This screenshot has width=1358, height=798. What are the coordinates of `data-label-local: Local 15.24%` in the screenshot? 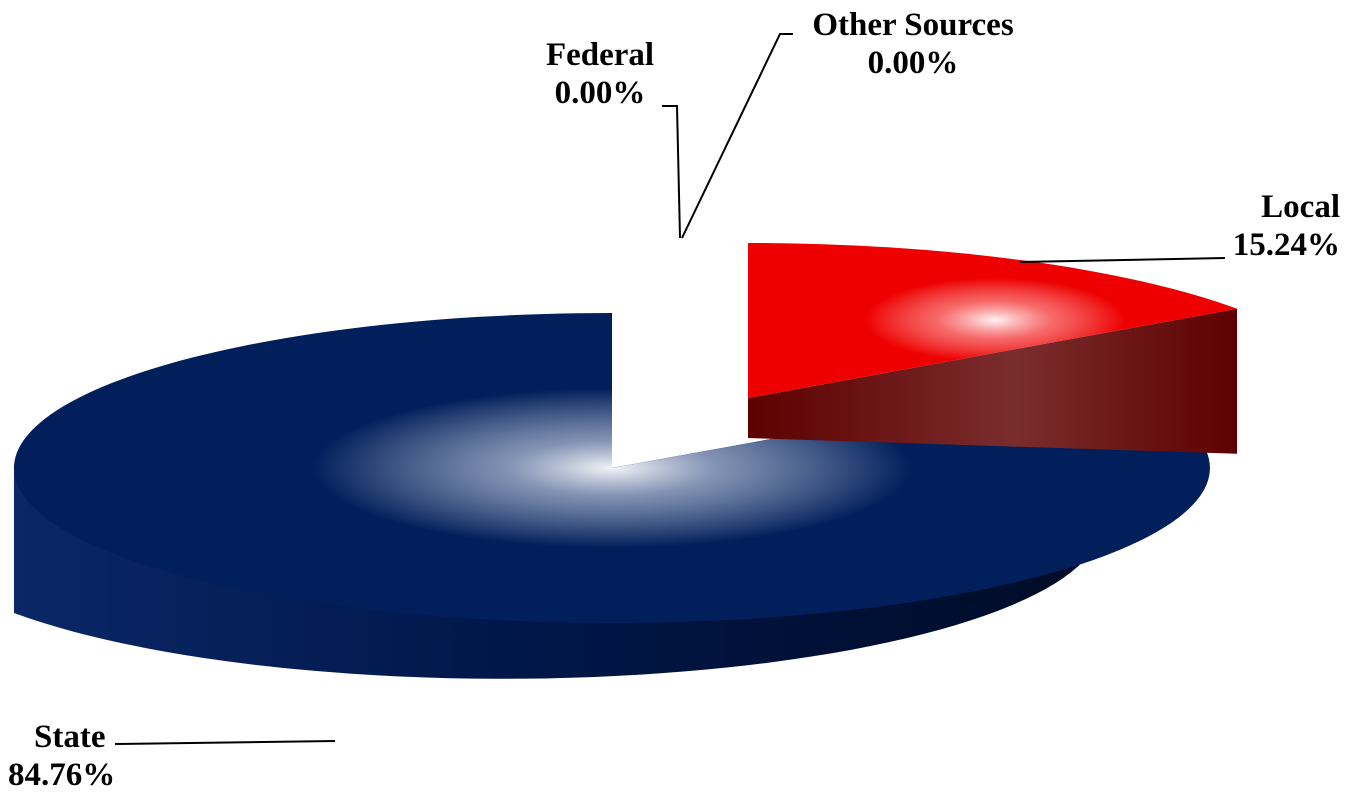 It's located at (1265, 226).